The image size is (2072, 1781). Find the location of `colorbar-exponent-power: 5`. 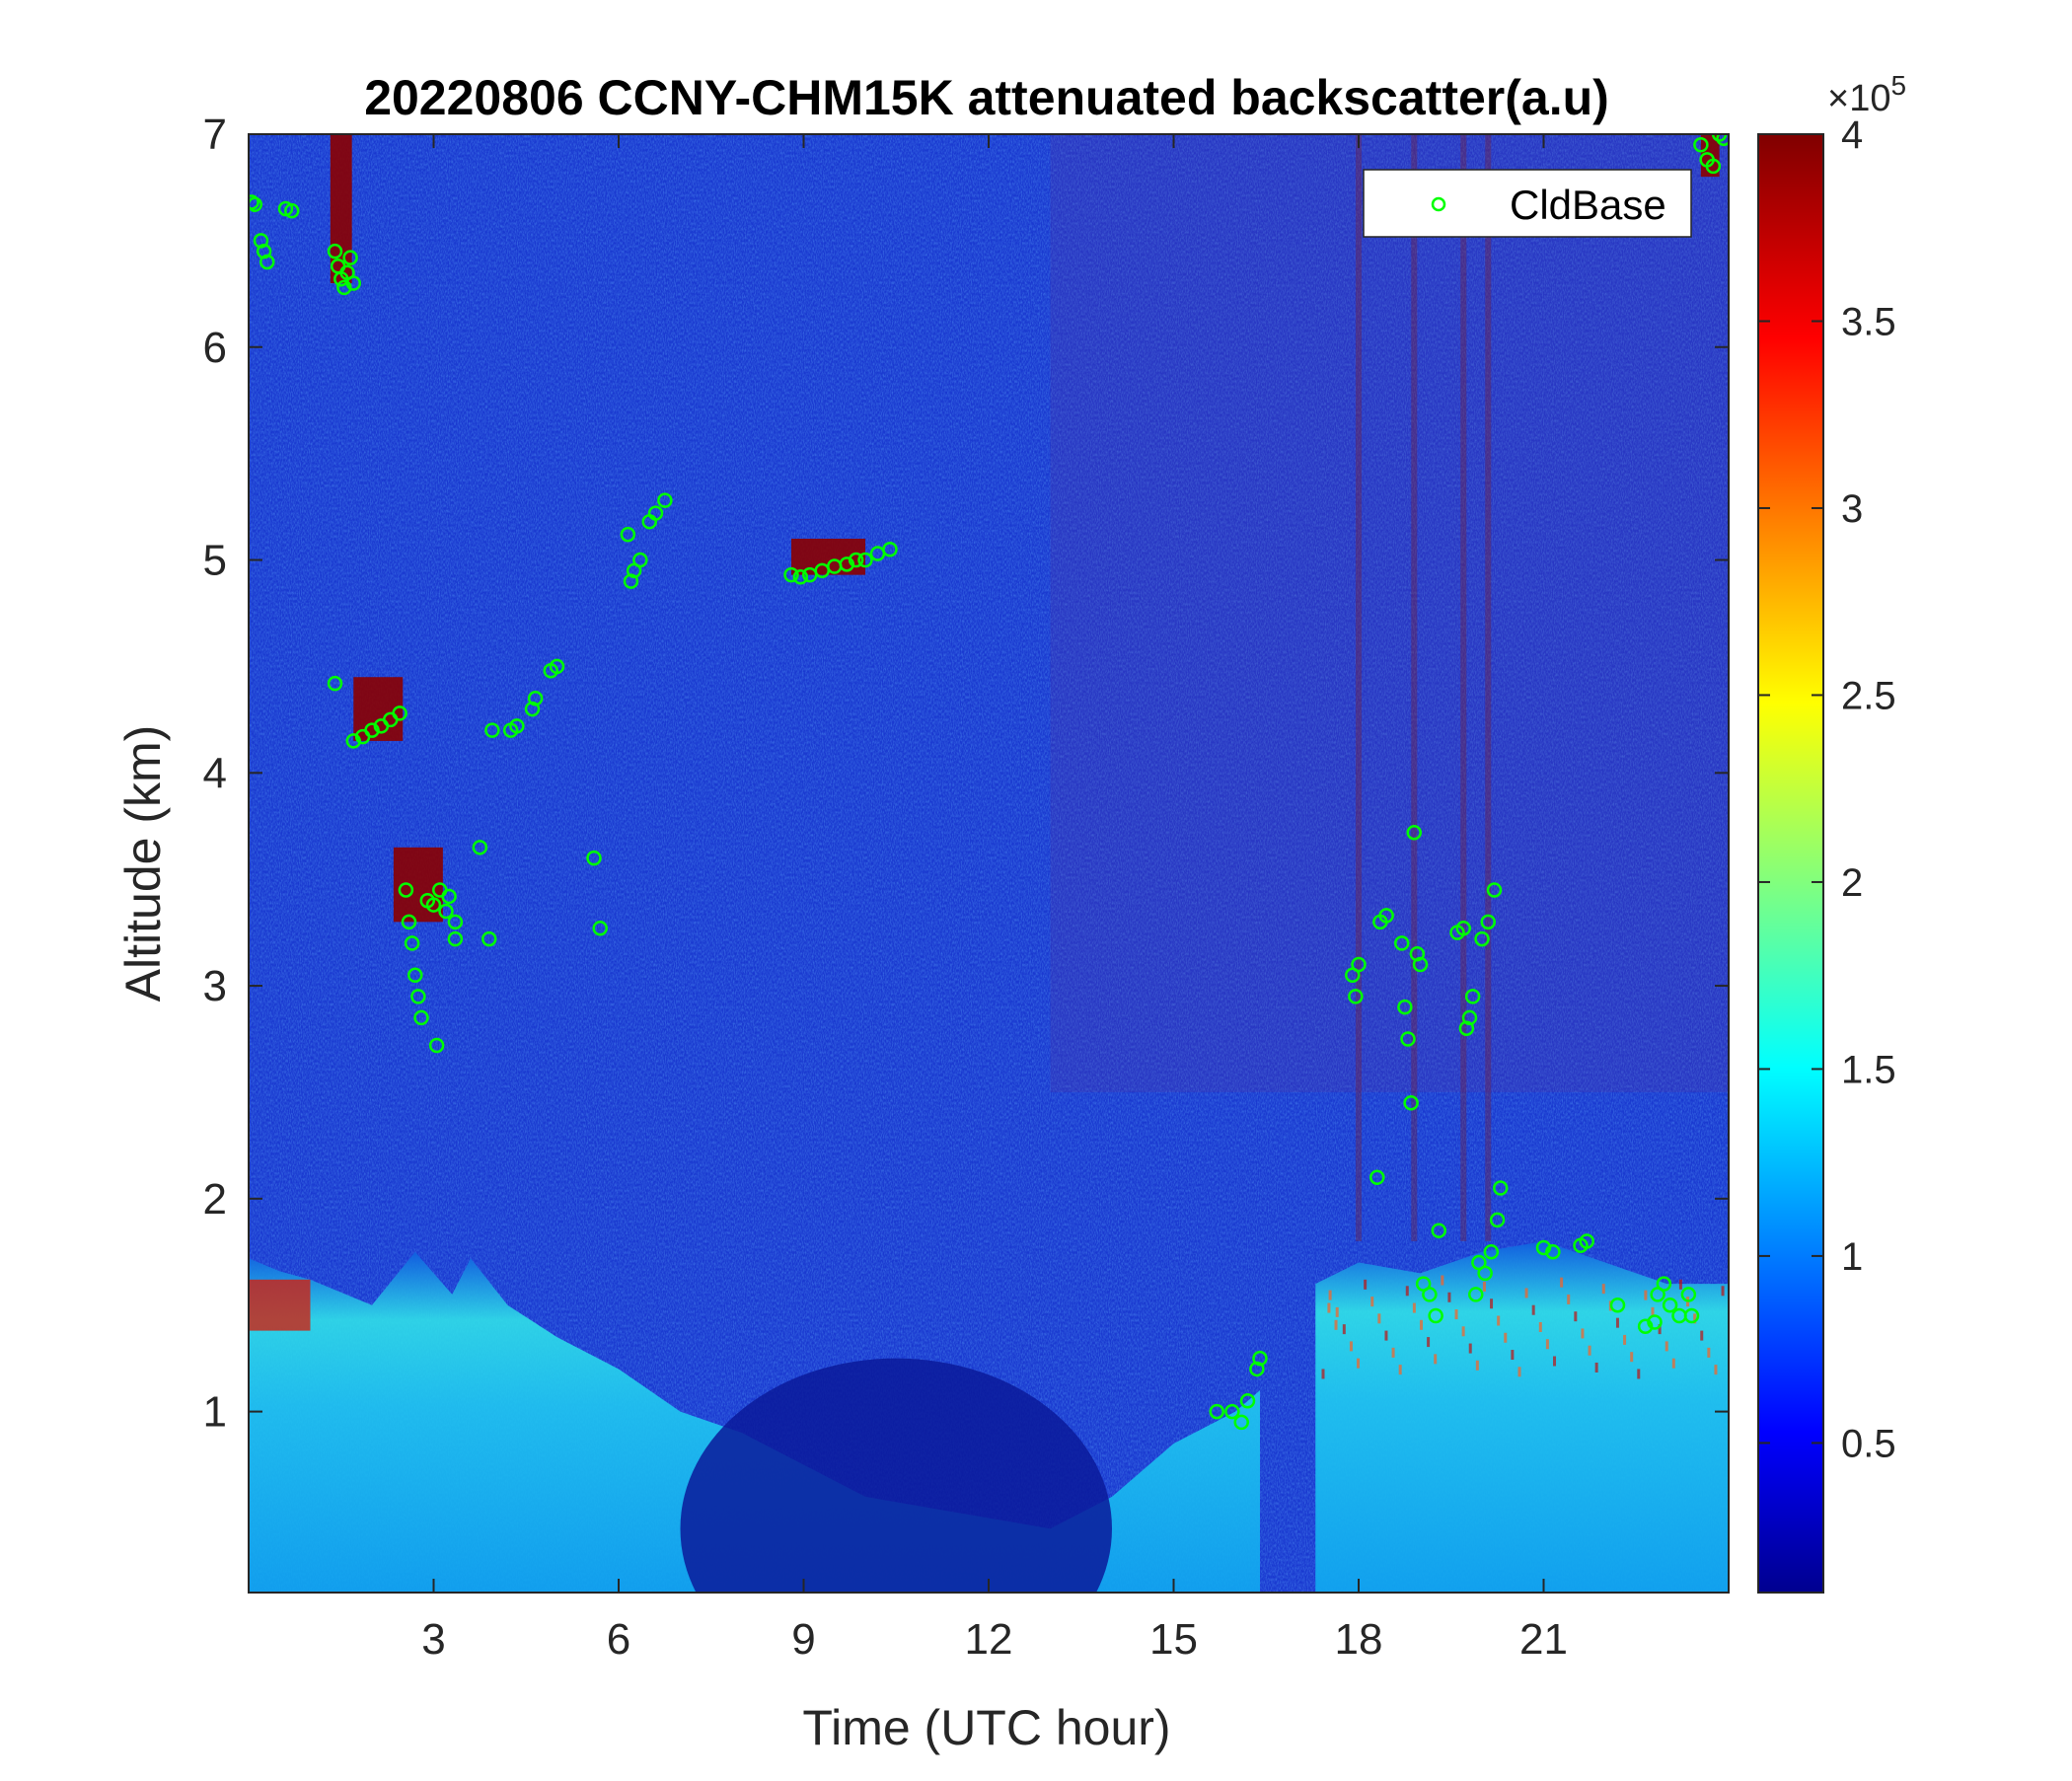

colorbar-exponent-power: 5 is located at coordinates (1898, 86).